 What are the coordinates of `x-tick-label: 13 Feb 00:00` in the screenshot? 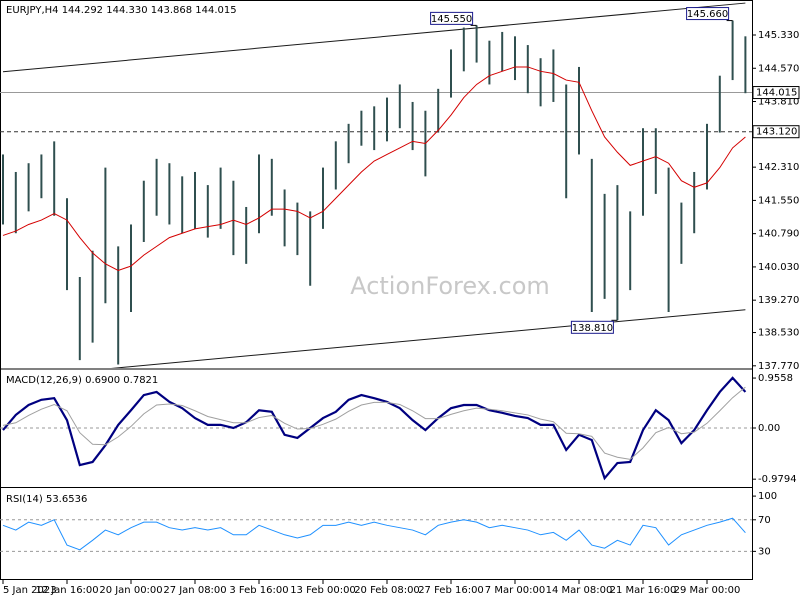 It's located at (323, 590).